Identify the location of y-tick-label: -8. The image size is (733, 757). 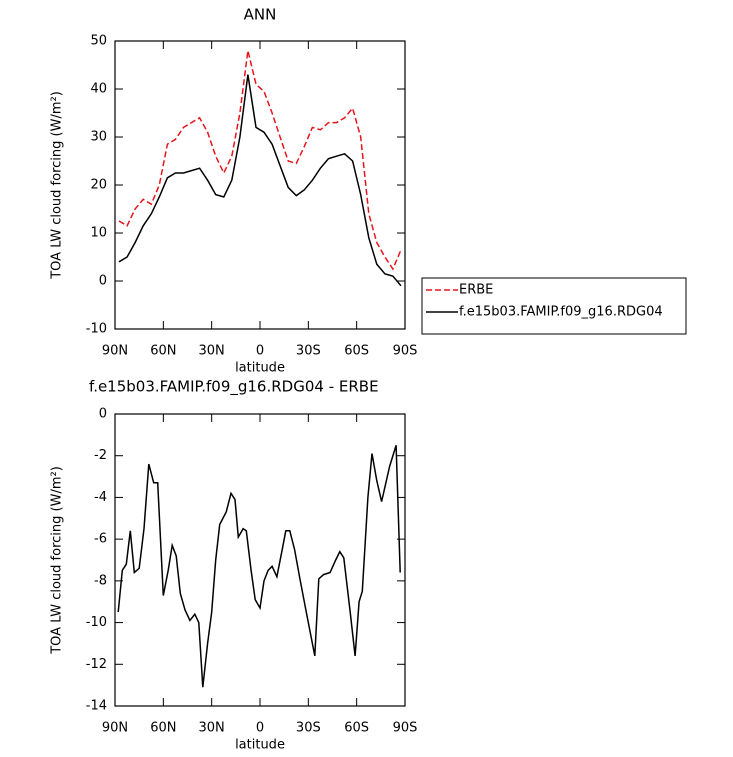
(100, 580).